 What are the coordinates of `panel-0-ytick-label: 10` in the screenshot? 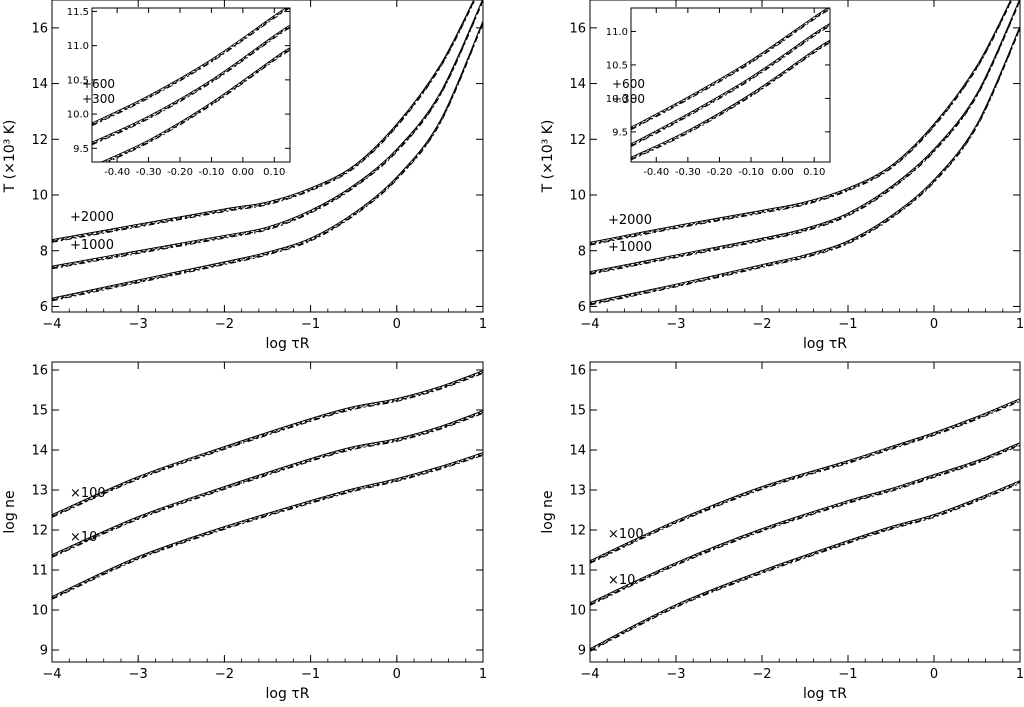 It's located at (39, 196).